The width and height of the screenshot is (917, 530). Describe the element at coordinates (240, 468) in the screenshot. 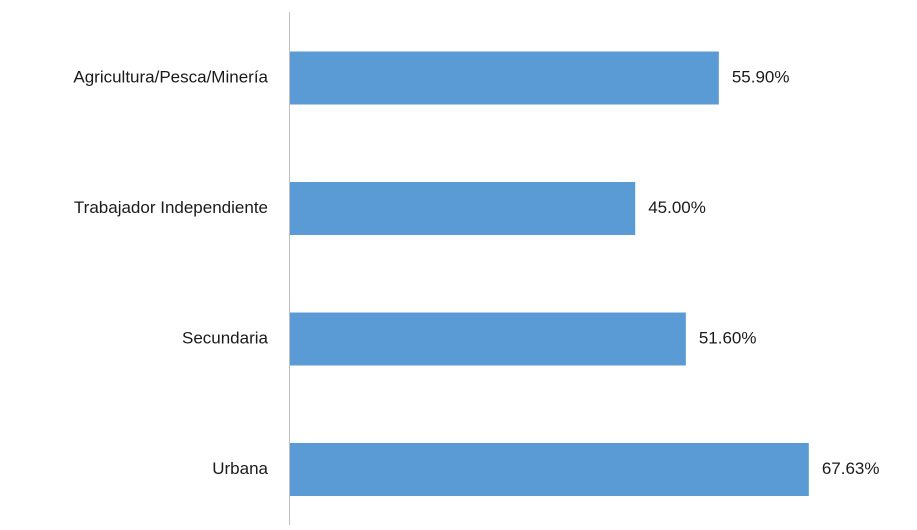

I see `category-label-3: Urbana` at that location.